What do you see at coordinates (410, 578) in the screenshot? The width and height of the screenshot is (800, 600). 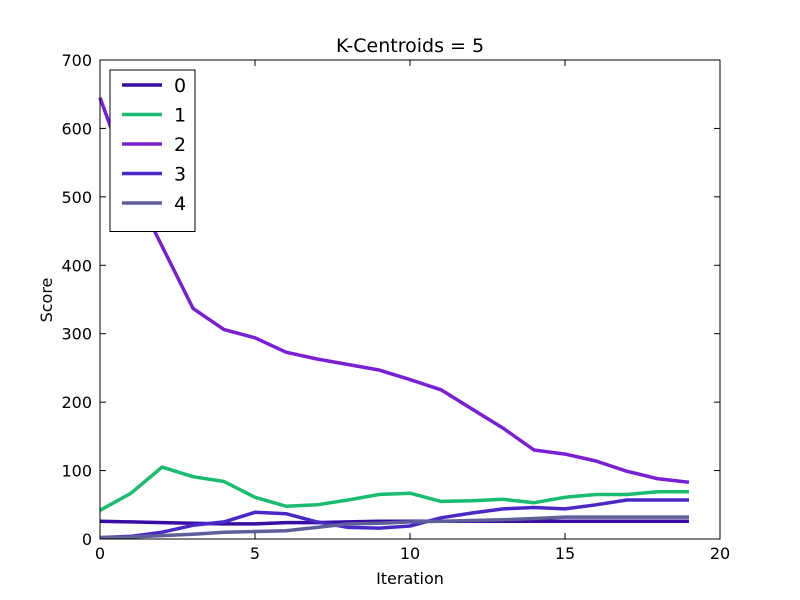 I see `x-axis-label: Iteration` at bounding box center [410, 578].